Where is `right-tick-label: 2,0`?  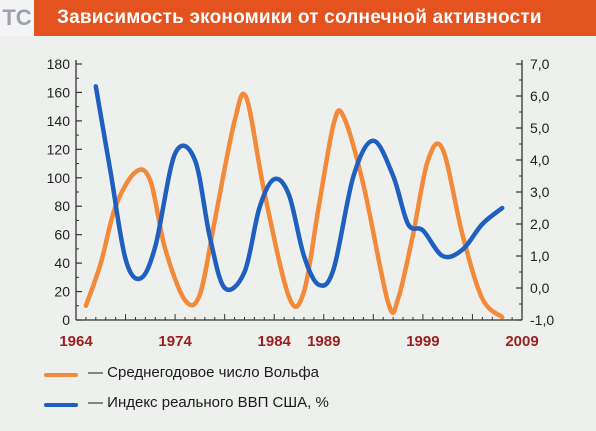
right-tick-label: 2,0 is located at coordinates (540, 224).